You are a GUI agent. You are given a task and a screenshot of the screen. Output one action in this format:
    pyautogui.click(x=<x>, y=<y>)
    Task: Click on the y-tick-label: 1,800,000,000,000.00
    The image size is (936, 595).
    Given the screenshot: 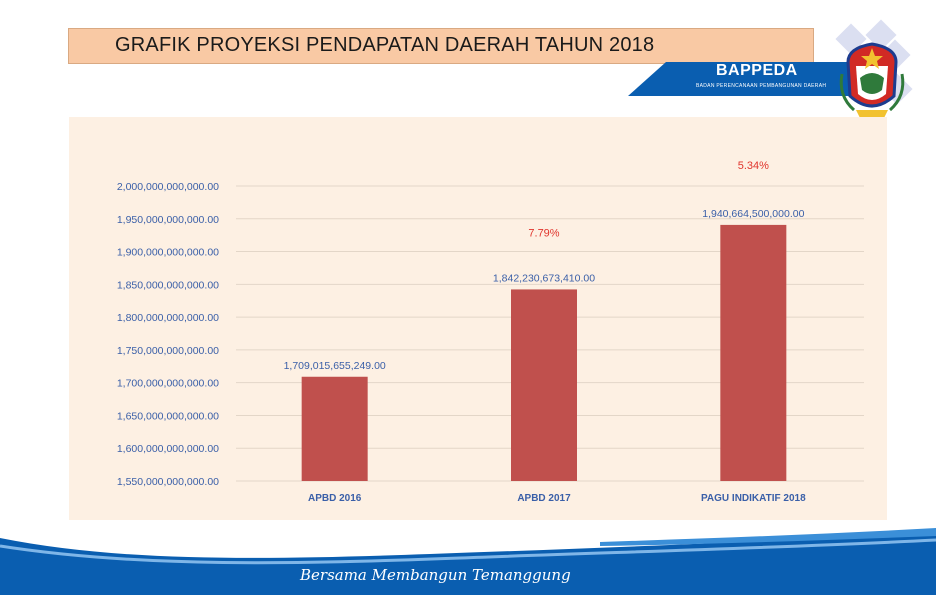 What is the action you would take?
    pyautogui.click(x=168, y=318)
    